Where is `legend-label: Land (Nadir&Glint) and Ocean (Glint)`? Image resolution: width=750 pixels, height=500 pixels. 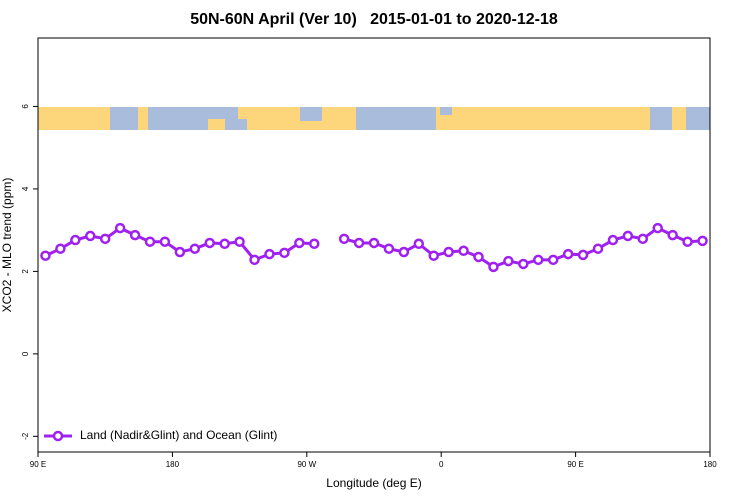
legend-label: Land (Nadir&Glint) and Ocean (Glint) is located at coordinates (178, 435).